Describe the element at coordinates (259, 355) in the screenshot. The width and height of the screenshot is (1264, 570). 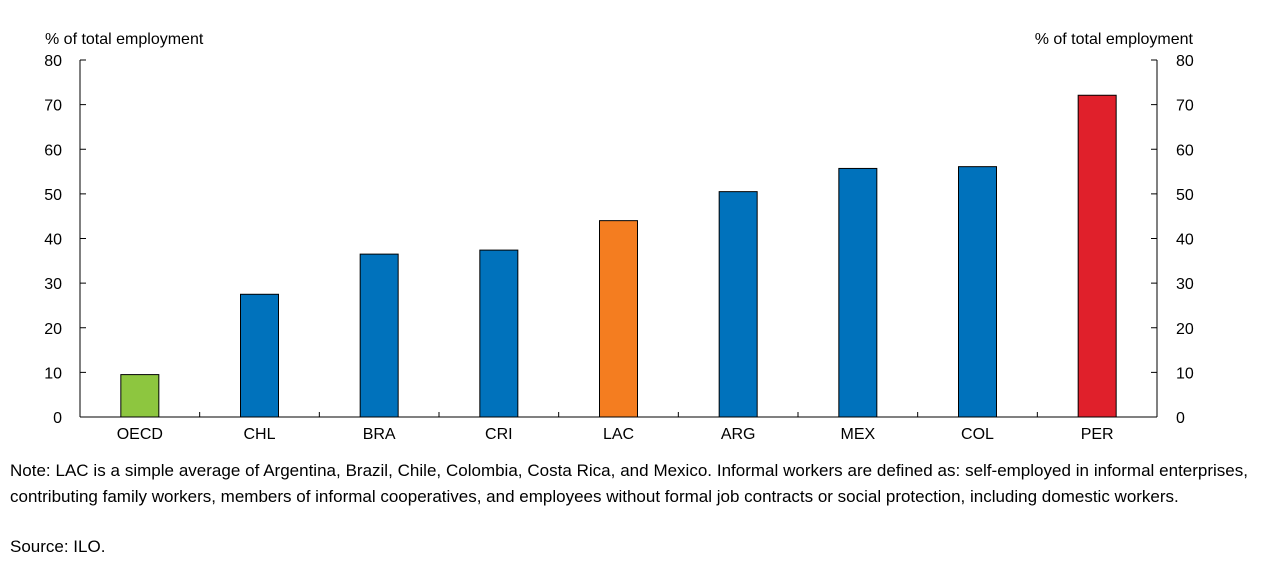
I see `bar-chl` at that location.